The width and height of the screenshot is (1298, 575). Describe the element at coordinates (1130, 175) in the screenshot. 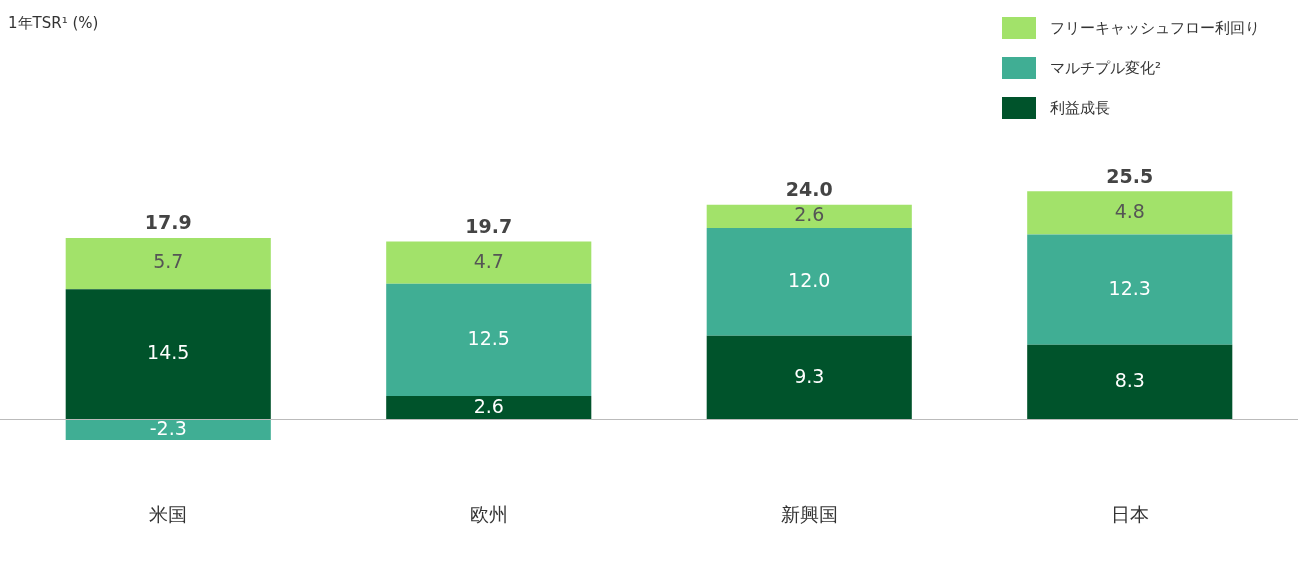

I see `total-label: 25.5` at that location.